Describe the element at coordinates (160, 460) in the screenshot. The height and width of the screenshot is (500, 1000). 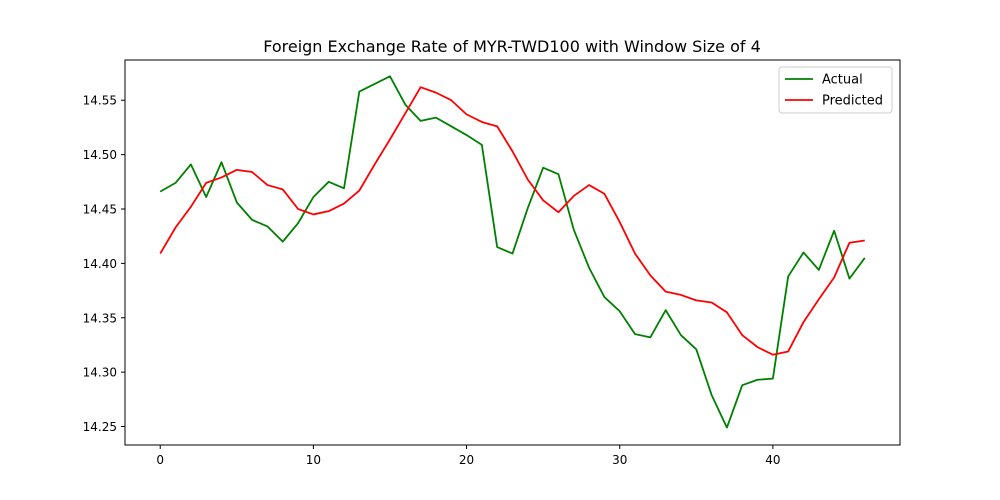
I see `x-tick-label: 0` at that location.